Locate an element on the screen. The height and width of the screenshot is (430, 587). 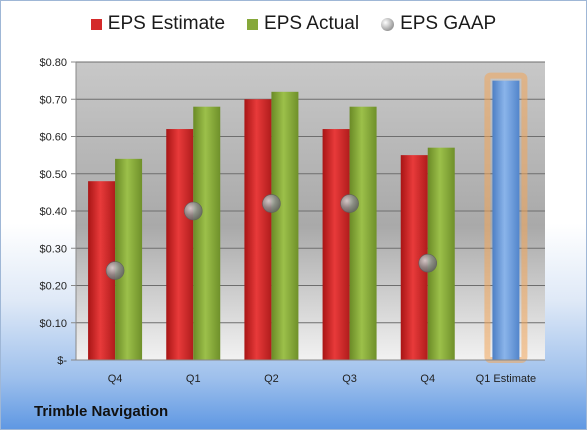
legend-label-actual: EPS Actual is located at coordinates (312, 23).